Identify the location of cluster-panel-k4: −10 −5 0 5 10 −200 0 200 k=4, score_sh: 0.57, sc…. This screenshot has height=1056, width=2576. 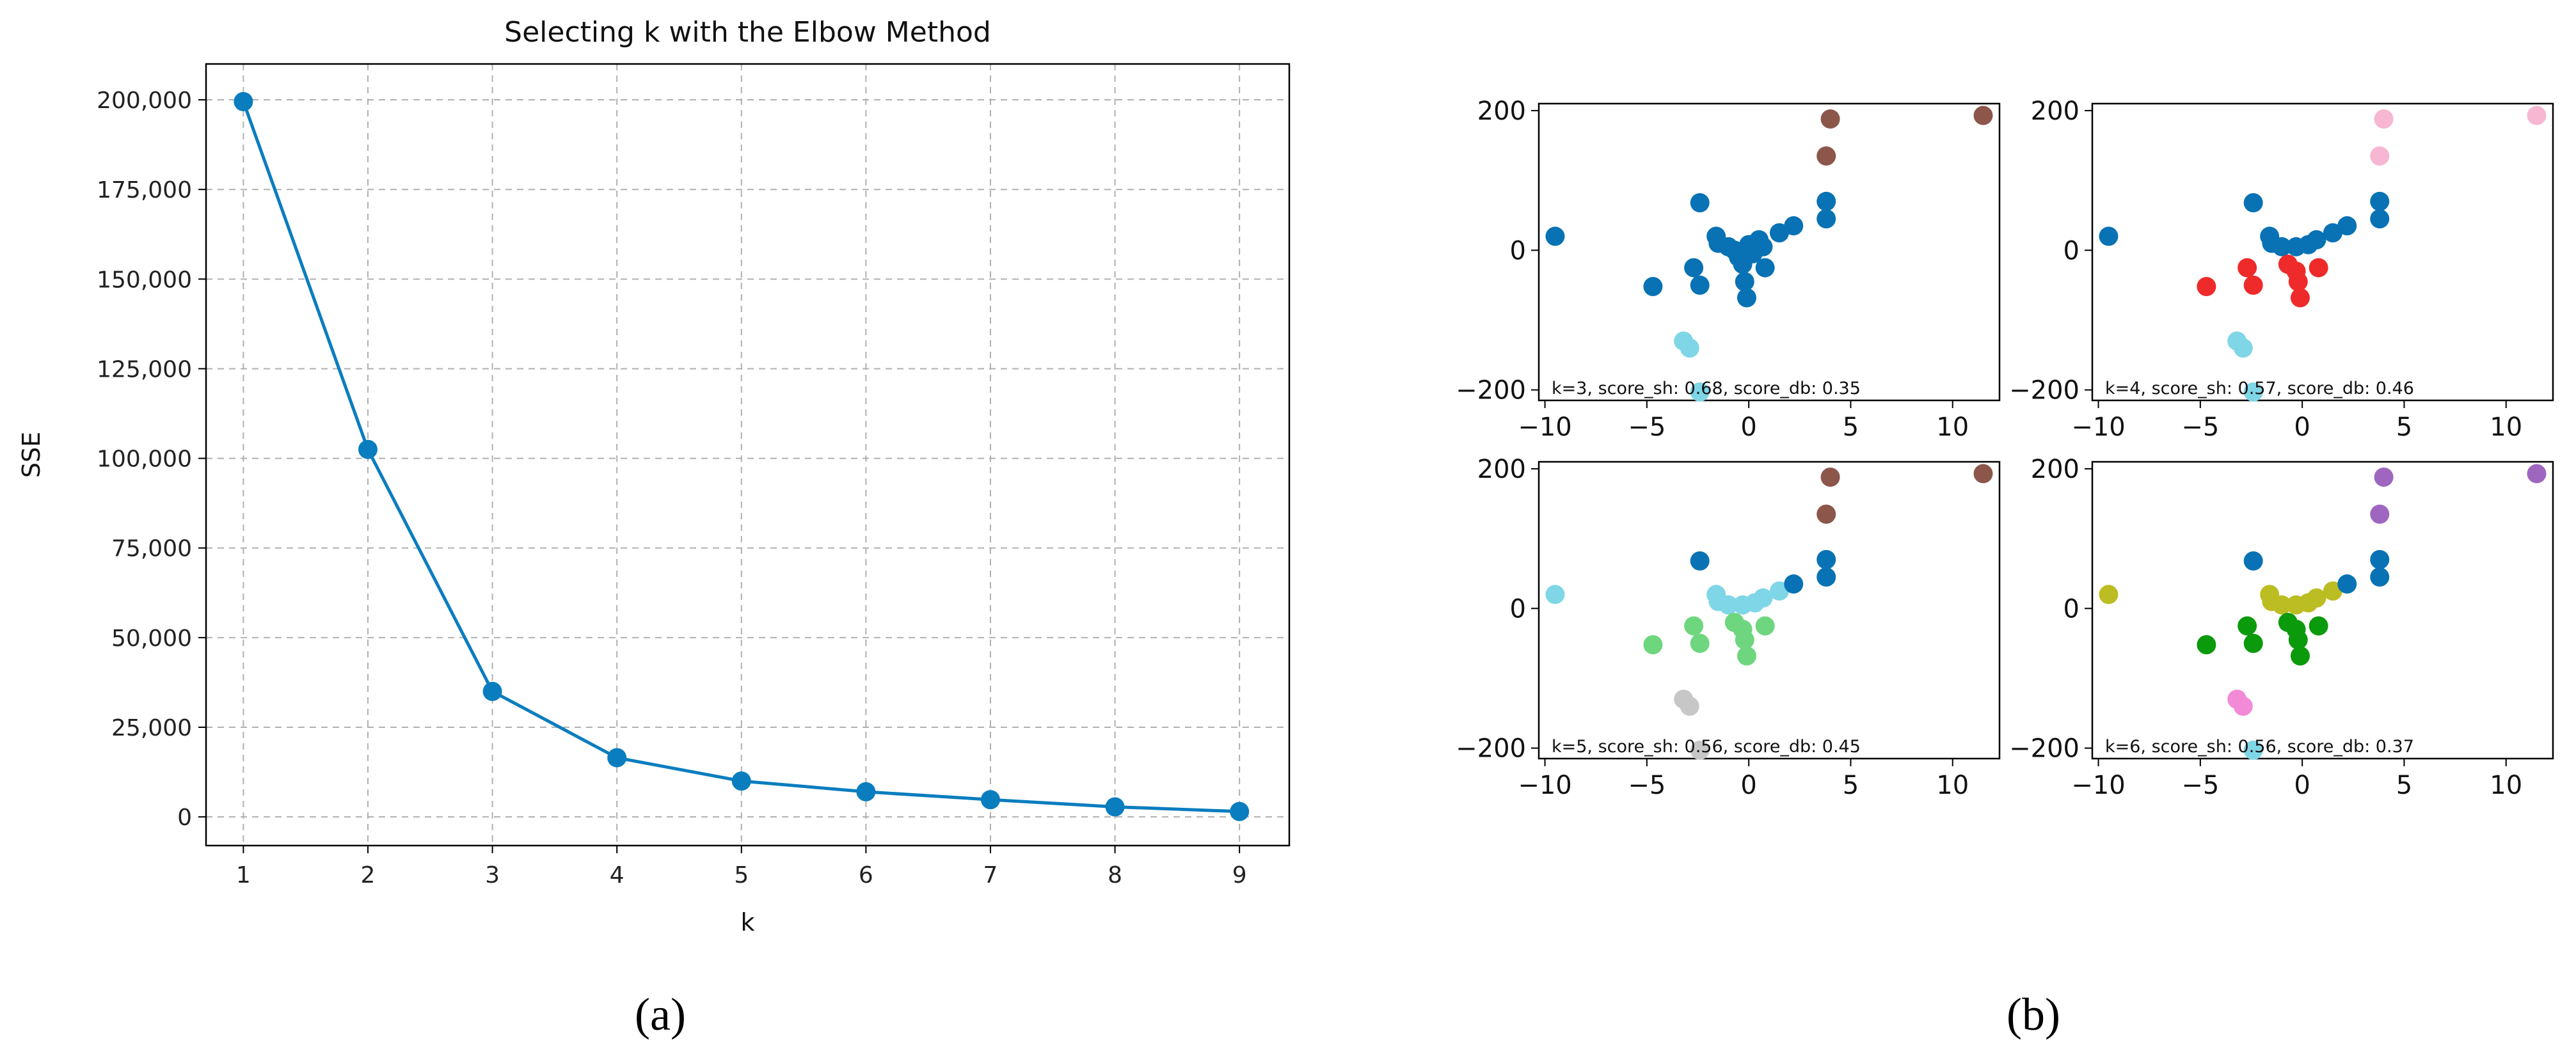
(2281, 269).